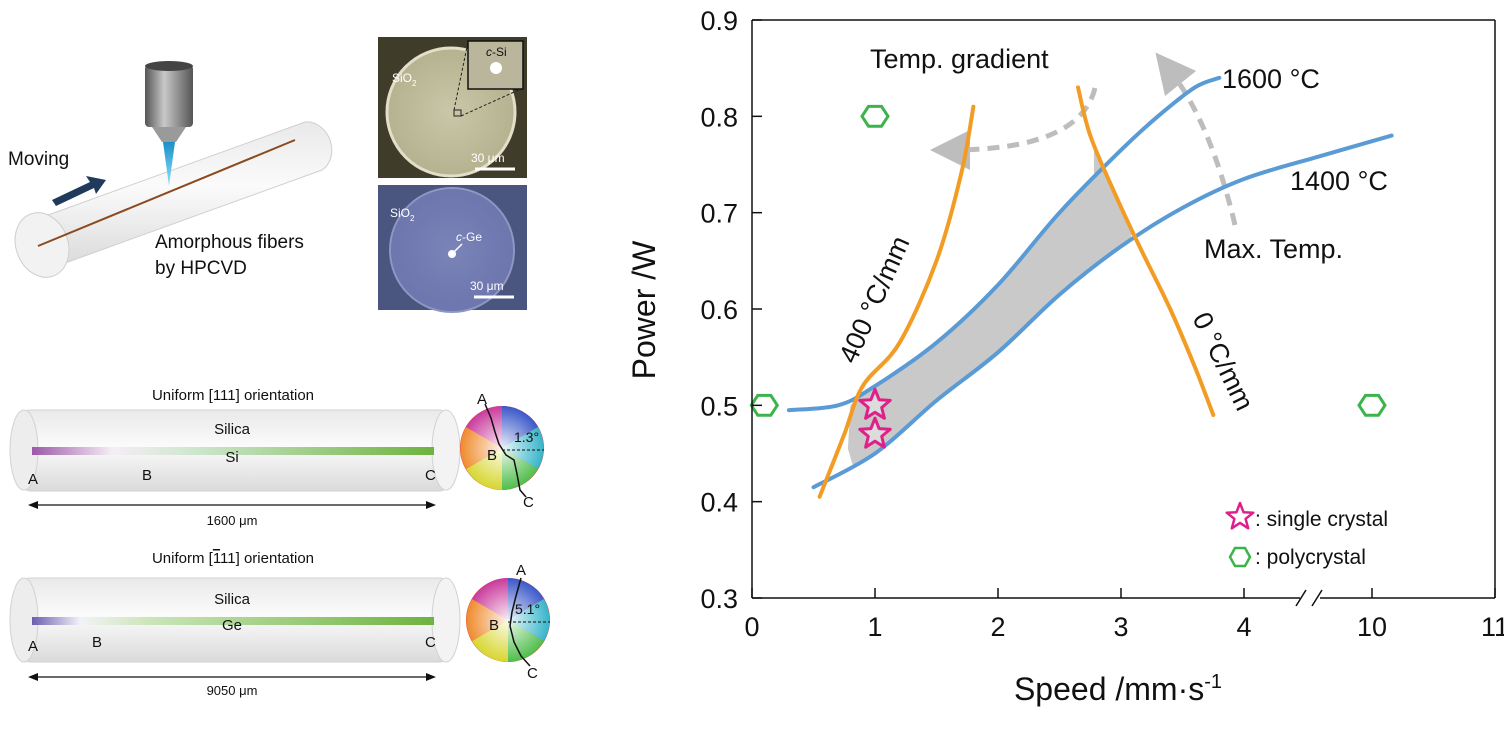 This screenshot has height=740, width=1504. What do you see at coordinates (874, 300) in the screenshot?
I see `label-400: 400 °C/mm` at bounding box center [874, 300].